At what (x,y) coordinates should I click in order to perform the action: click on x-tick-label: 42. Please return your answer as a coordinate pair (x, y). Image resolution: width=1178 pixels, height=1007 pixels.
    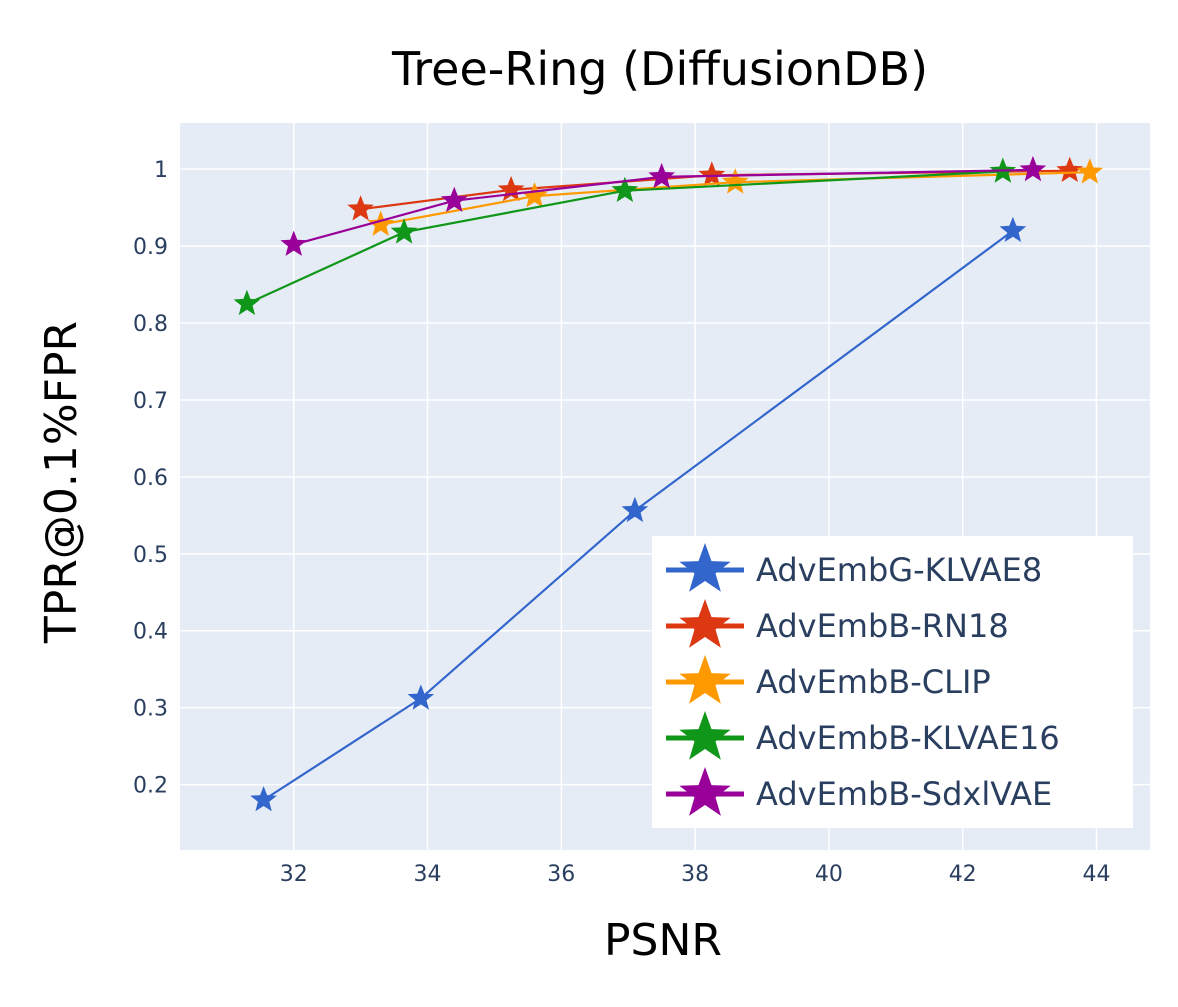
    Looking at the image, I should click on (963, 874).